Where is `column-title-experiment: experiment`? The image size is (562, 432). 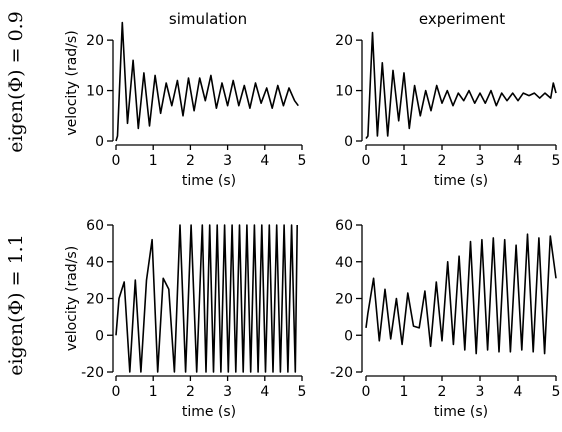 column-title-experiment: experiment is located at coordinates (462, 19).